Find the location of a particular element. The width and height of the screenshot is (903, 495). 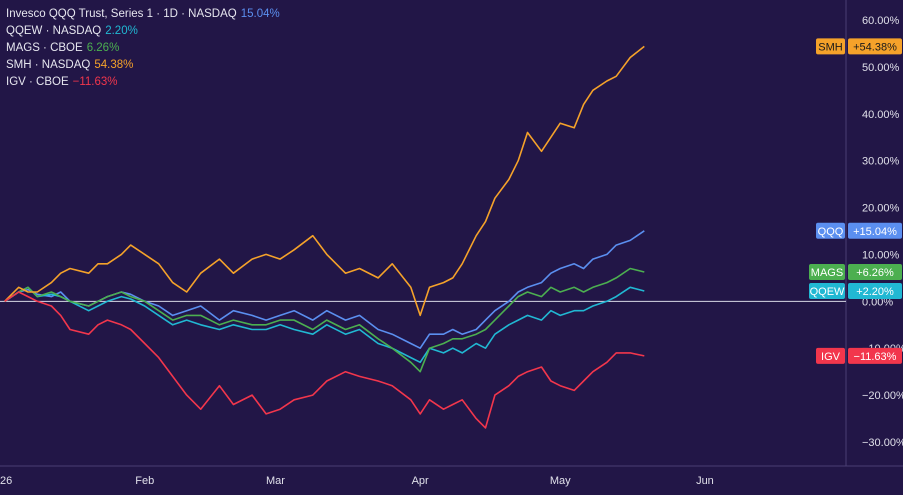

x-tick-label: Jun is located at coordinates (705, 481).